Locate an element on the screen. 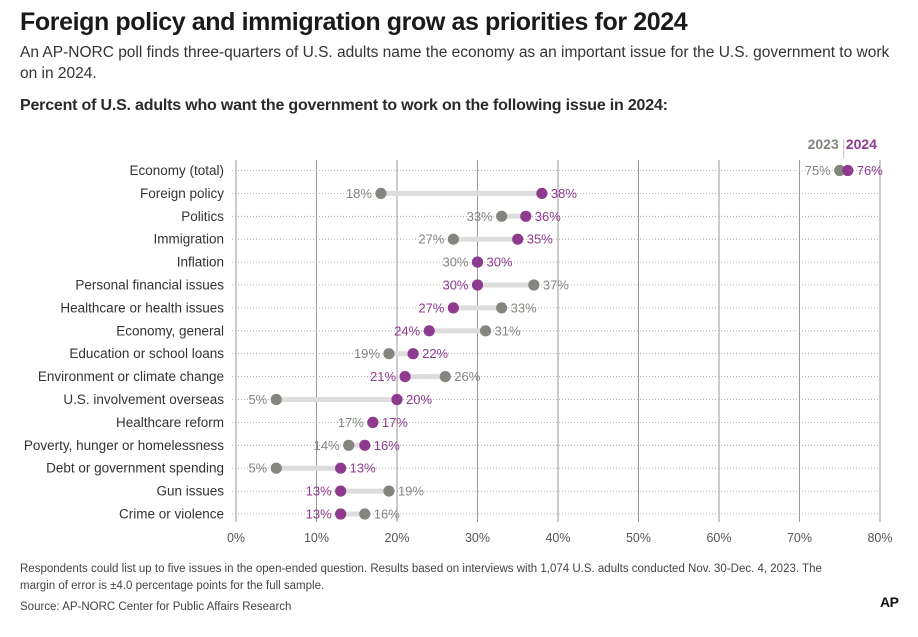 The image size is (918, 637). legend-label-2024: 2024 is located at coordinates (861, 144).